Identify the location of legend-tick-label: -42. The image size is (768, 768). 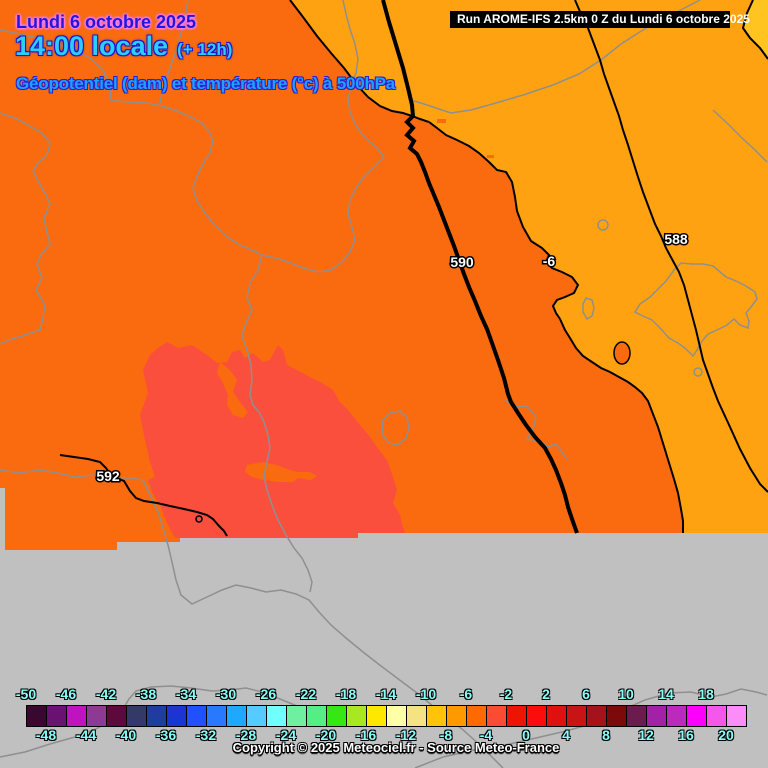
(106, 694).